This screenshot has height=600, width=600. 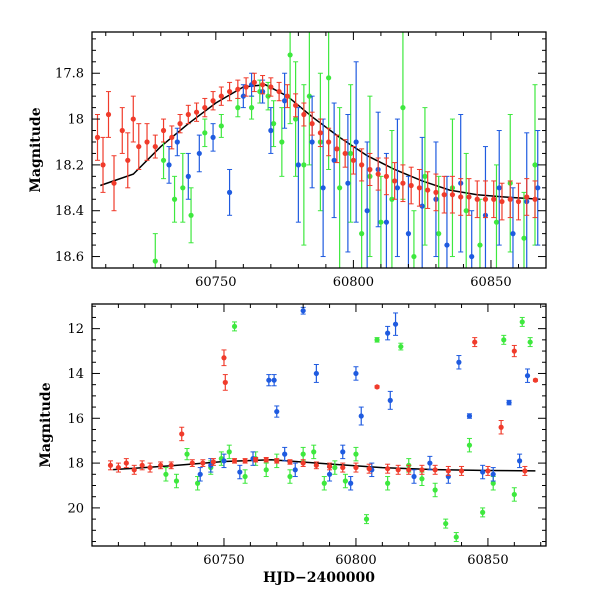 What do you see at coordinates (215, 282) in the screenshot?
I see `x-tick-label: 60750` at bounding box center [215, 282].